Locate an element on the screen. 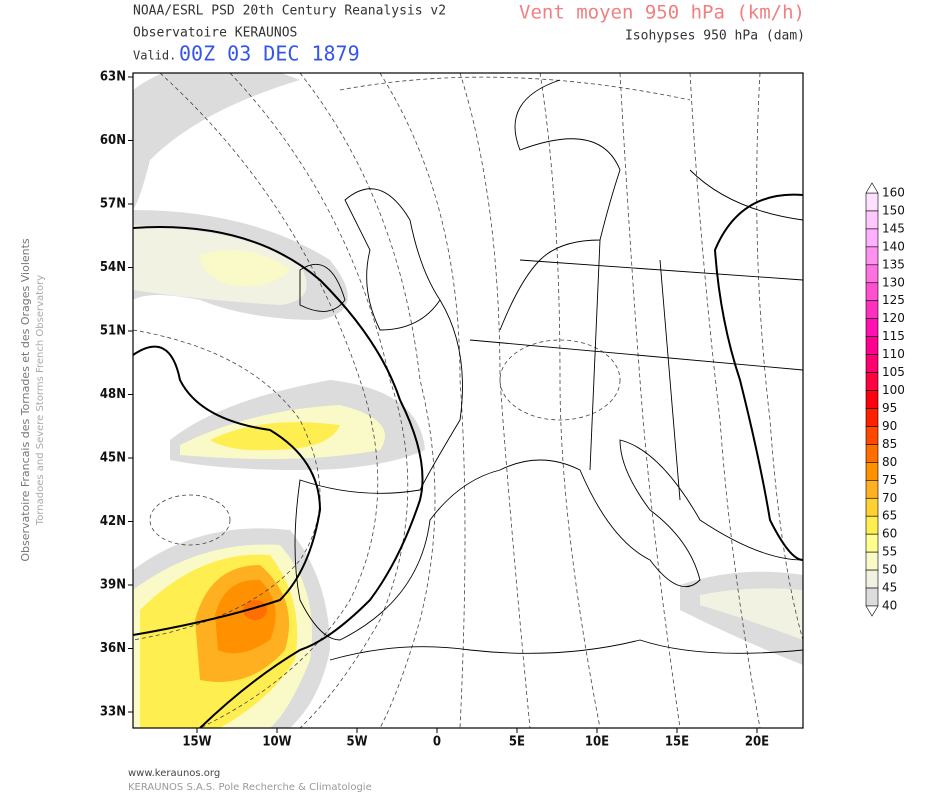 The width and height of the screenshot is (937, 800). footer-url: www.keraunos.org is located at coordinates (174, 773).